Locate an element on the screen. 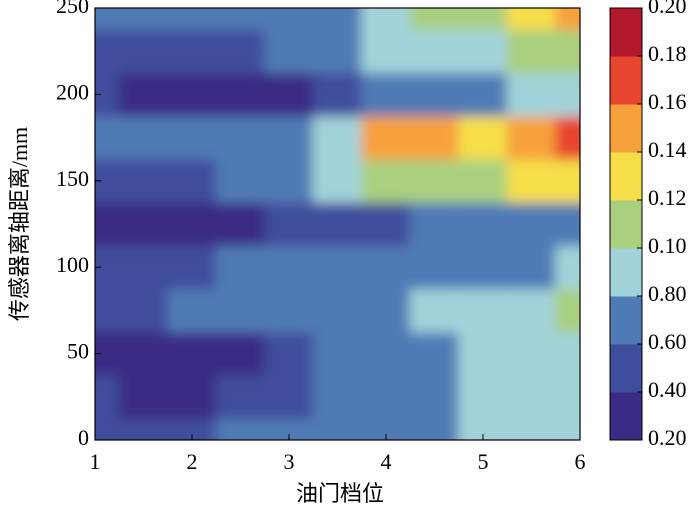  x-tick-label: 6 is located at coordinates (580, 461).